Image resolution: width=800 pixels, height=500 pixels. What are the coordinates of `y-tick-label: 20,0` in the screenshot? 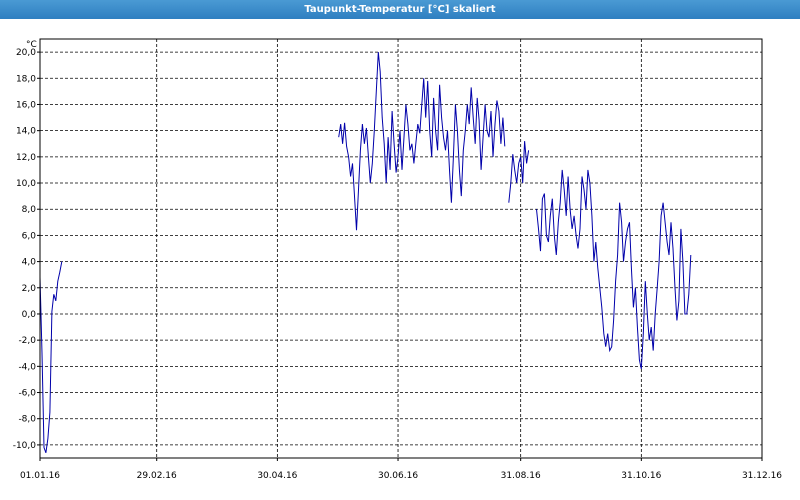 It's located at (26, 53).